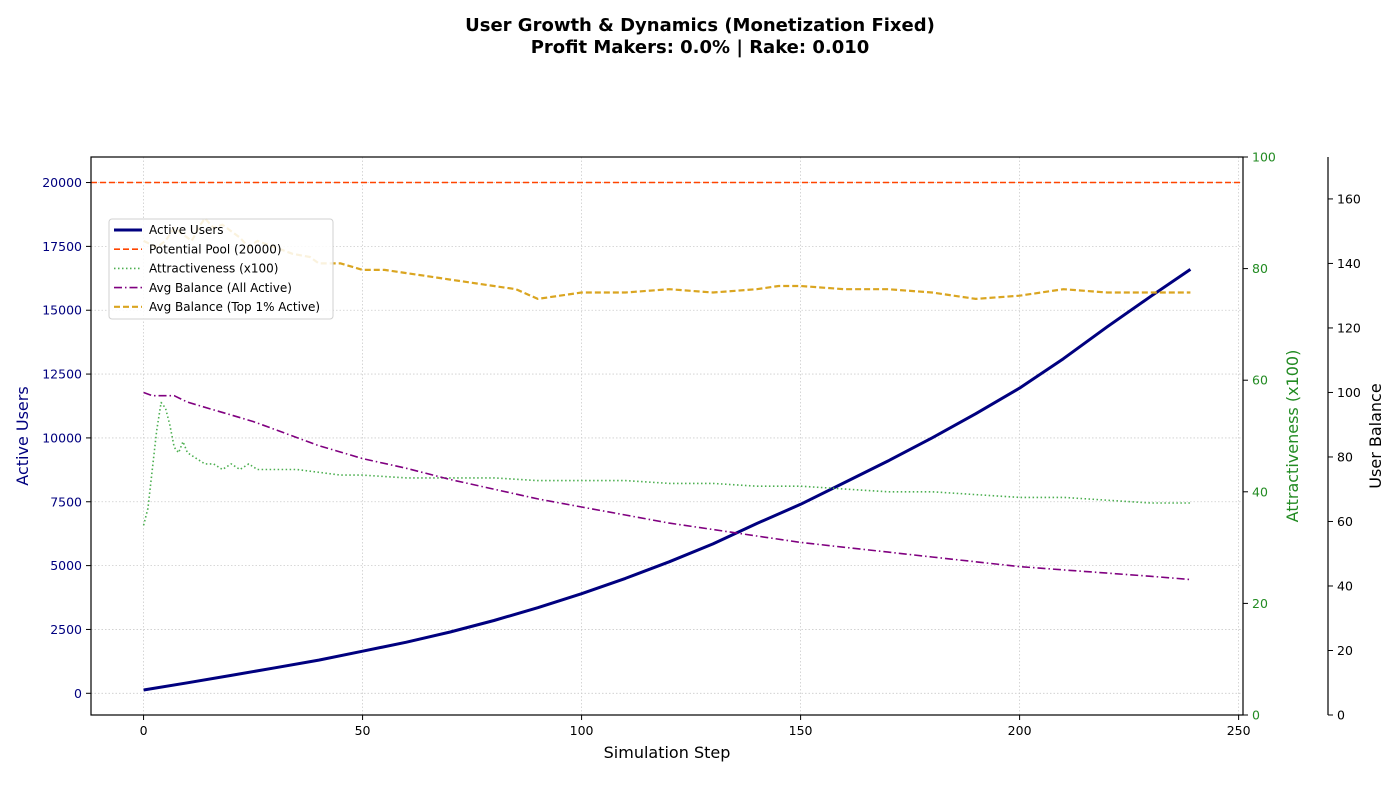 The image size is (1400, 800). Describe the element at coordinates (1239, 730) in the screenshot. I see `x-tick-label: 250` at that location.